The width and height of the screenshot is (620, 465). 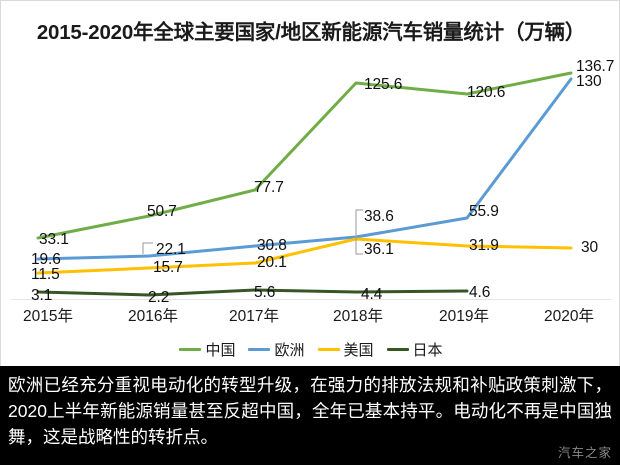 What do you see at coordinates (46, 259) in the screenshot?
I see `data-label-europe-2015: 19.6` at bounding box center [46, 259].